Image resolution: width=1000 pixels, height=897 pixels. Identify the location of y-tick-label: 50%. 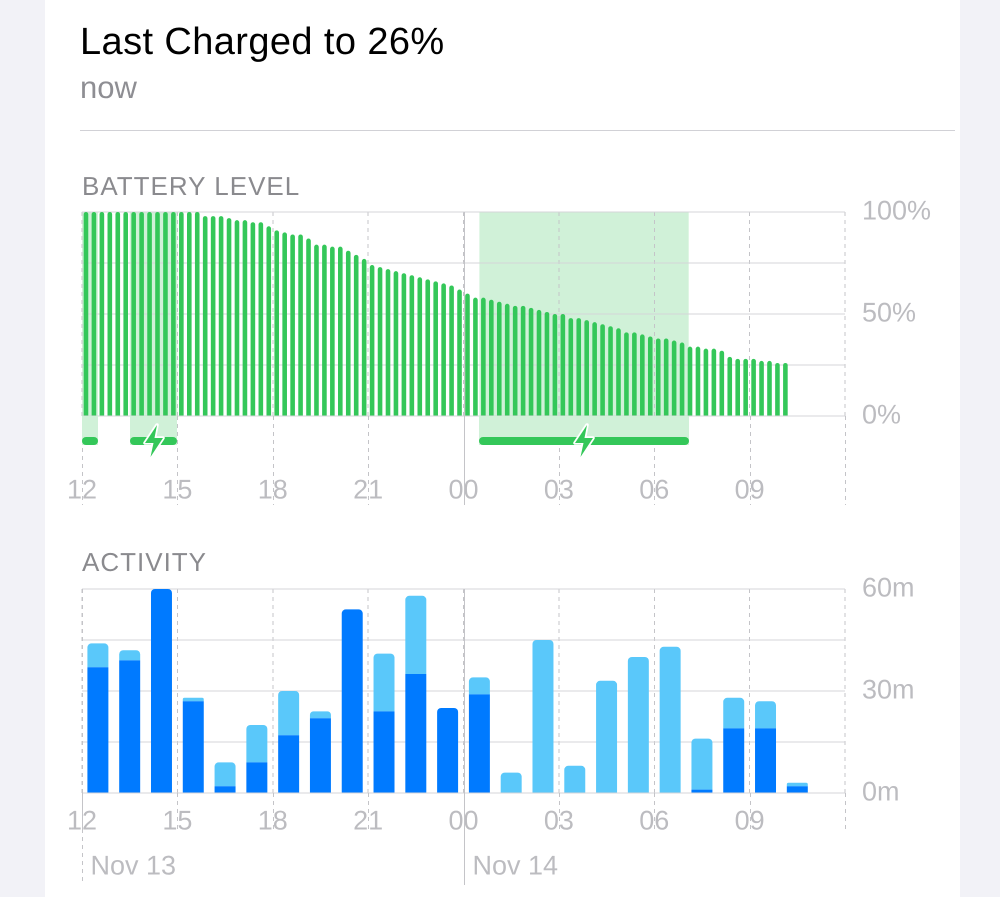
(889, 312).